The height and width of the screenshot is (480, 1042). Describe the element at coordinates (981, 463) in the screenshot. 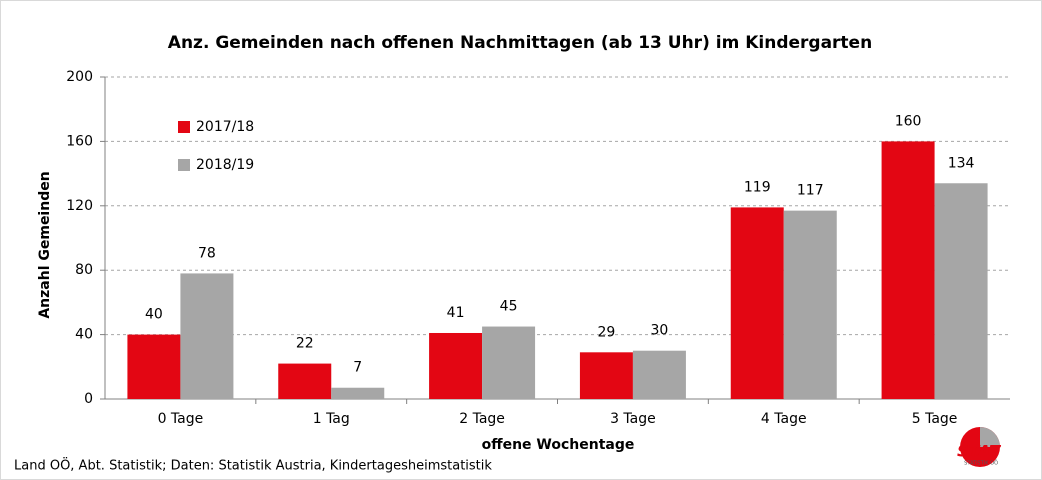

I see `logo-subtext: STATISTIK OÖ` at that location.